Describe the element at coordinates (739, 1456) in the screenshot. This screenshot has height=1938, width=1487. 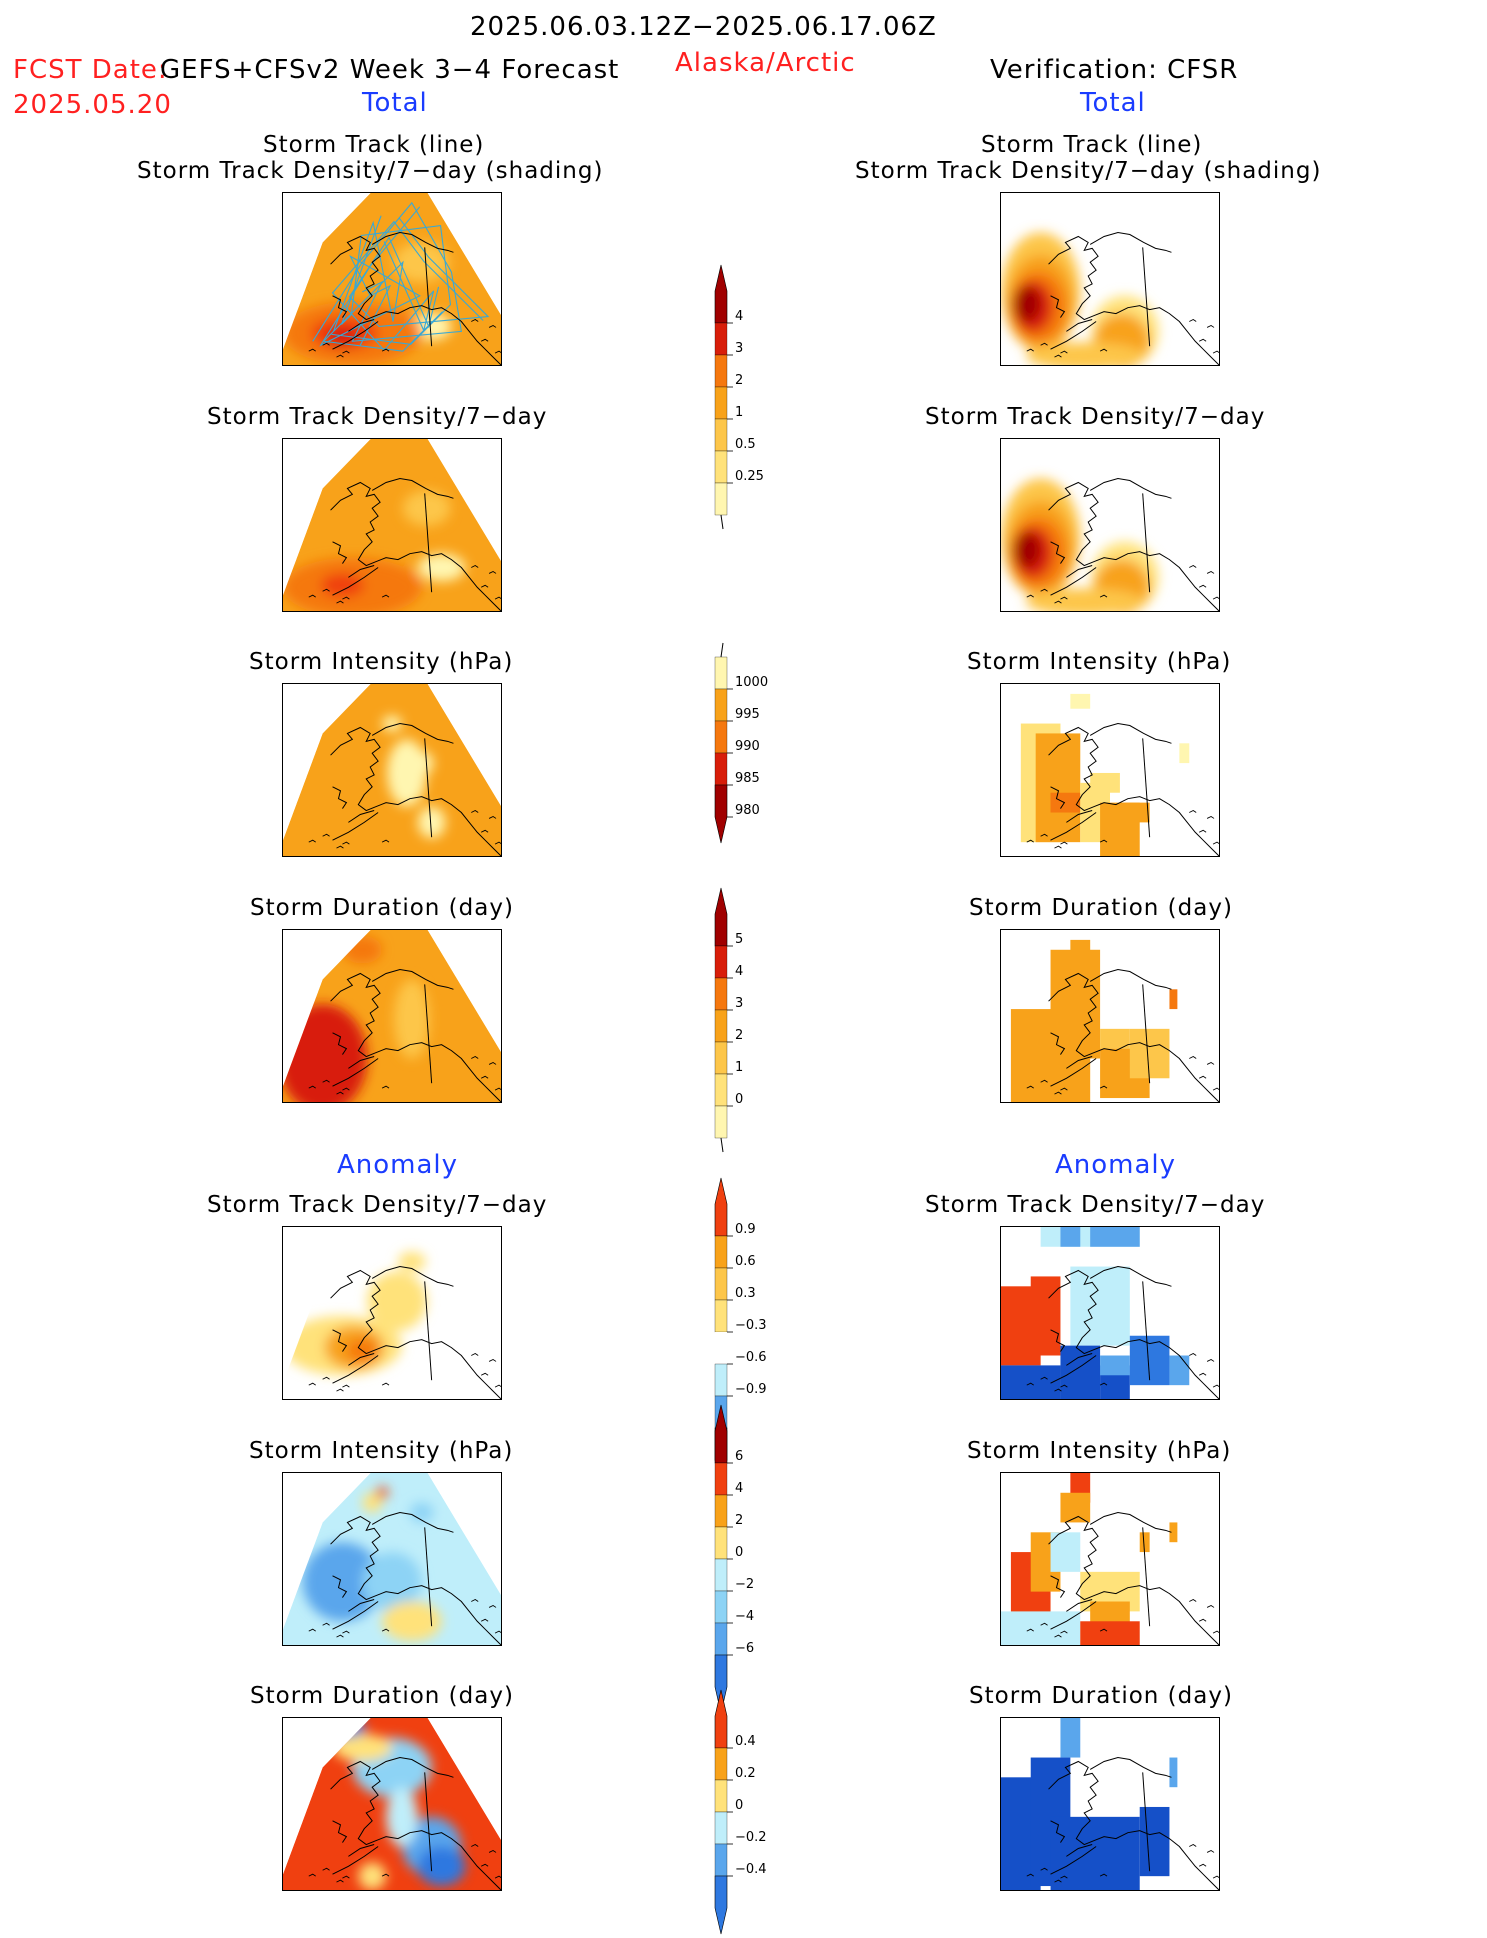
I see `colorbar-tick-label-0: 6` at that location.